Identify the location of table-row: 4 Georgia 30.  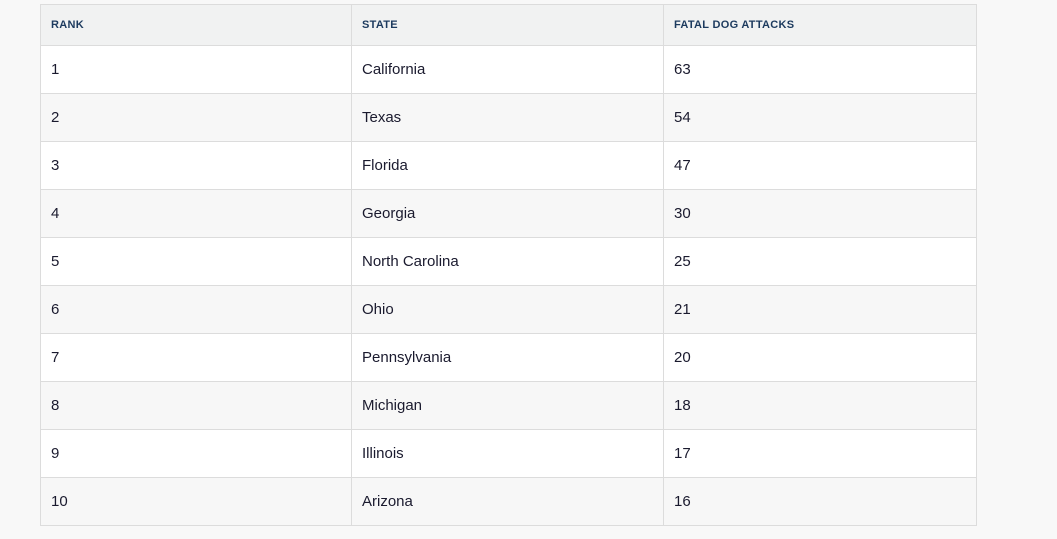
(508, 213).